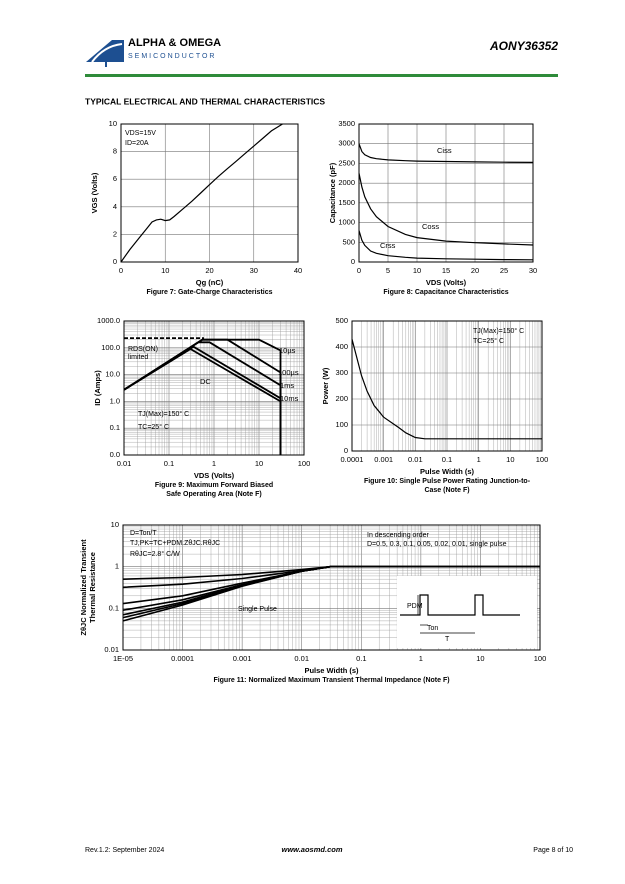  I want to click on y-axis-label: ZθJC Normalized Transient, so click(83, 587).